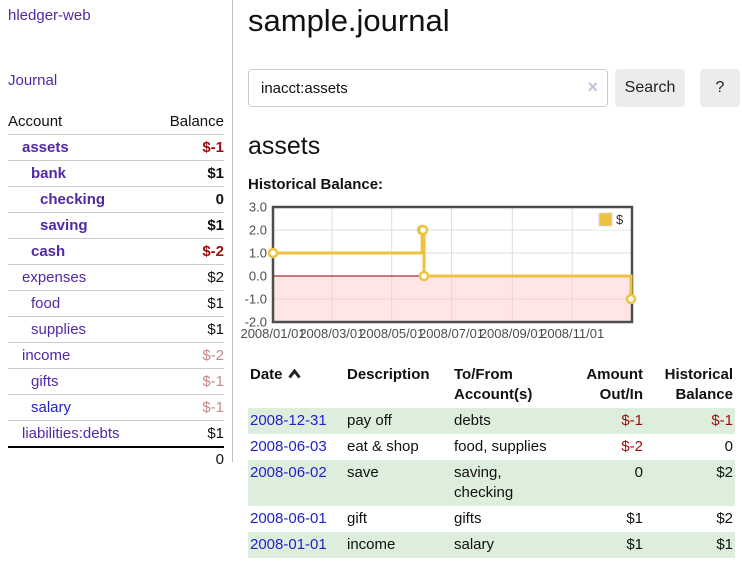  I want to click on account-link: expenses, so click(54, 277).